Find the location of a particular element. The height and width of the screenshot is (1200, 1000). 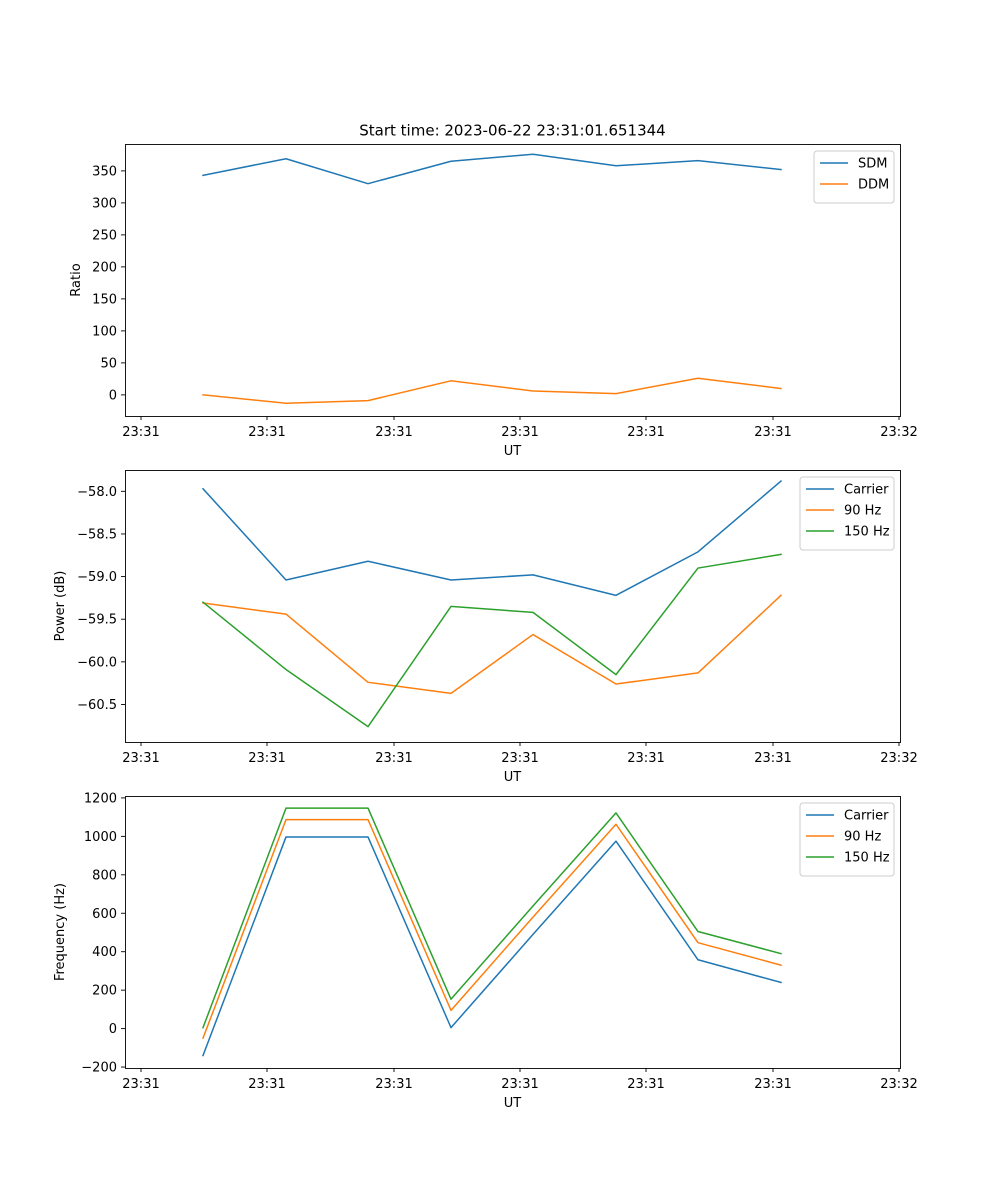

chart-title: Start time: 2023-06-22 23:31:01.651344 is located at coordinates (512, 131).